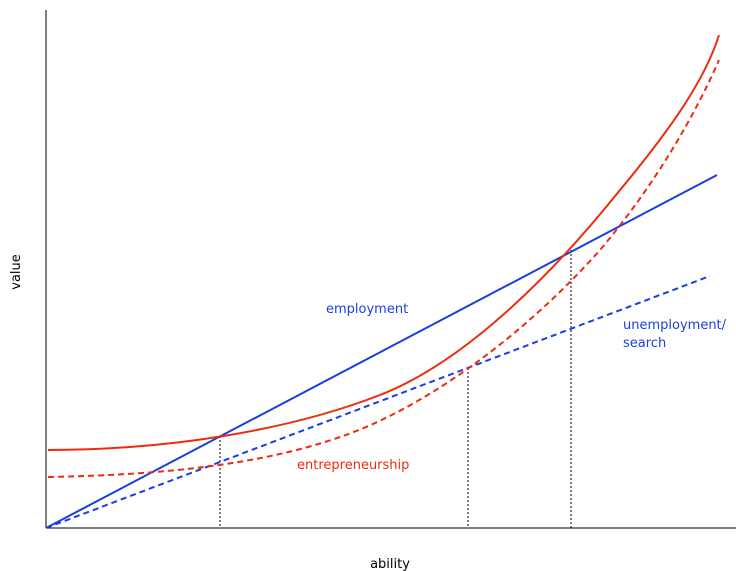  Describe the element at coordinates (353, 465) in the screenshot. I see `entrepreneurship-label: entrepreneurship` at that location.